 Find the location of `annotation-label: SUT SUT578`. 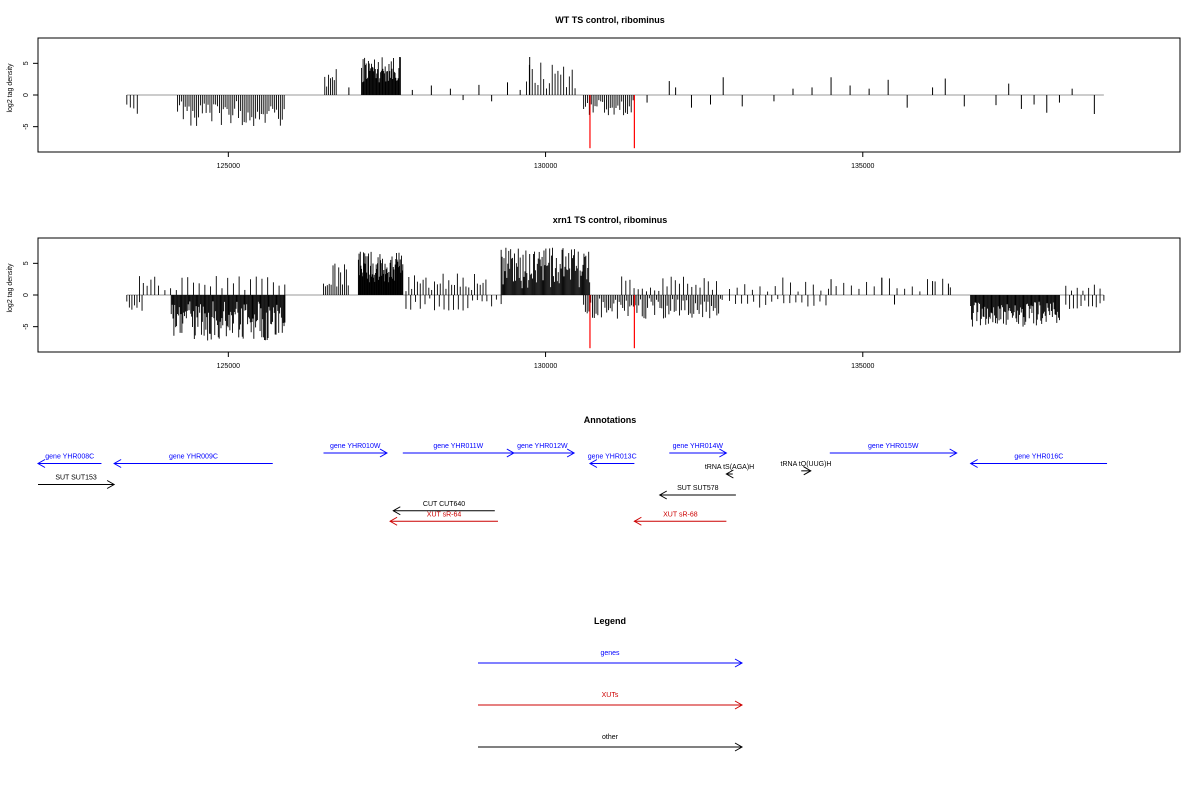

annotation-label: SUT SUT578 is located at coordinates (698, 488).